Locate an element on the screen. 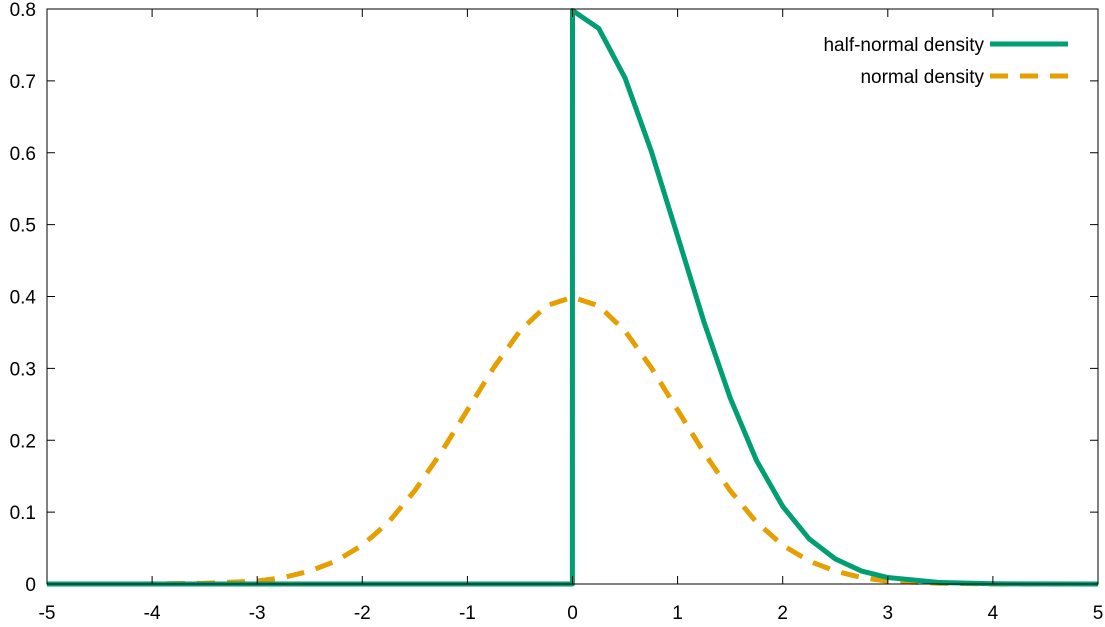 Image resolution: width=1105 pixels, height=627 pixels. legend-label-normal: normal density is located at coordinates (922, 77).